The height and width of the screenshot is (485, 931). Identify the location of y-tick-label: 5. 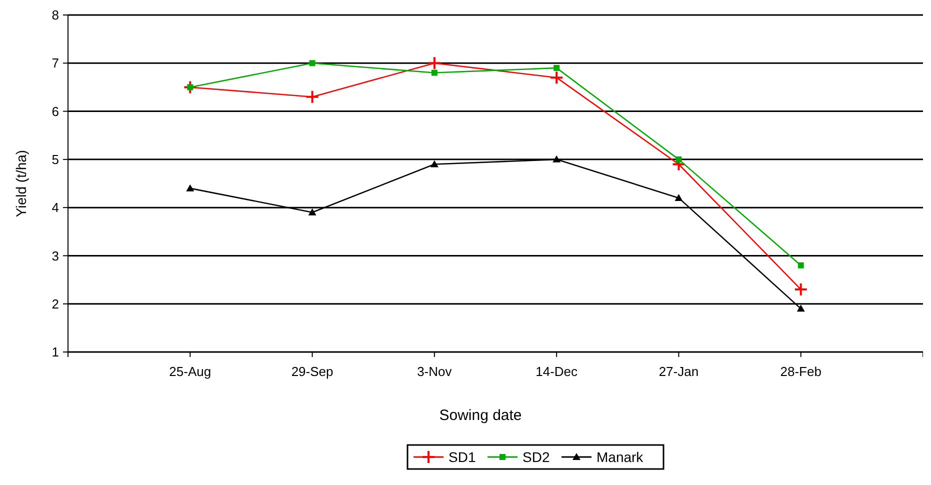
(55, 159).